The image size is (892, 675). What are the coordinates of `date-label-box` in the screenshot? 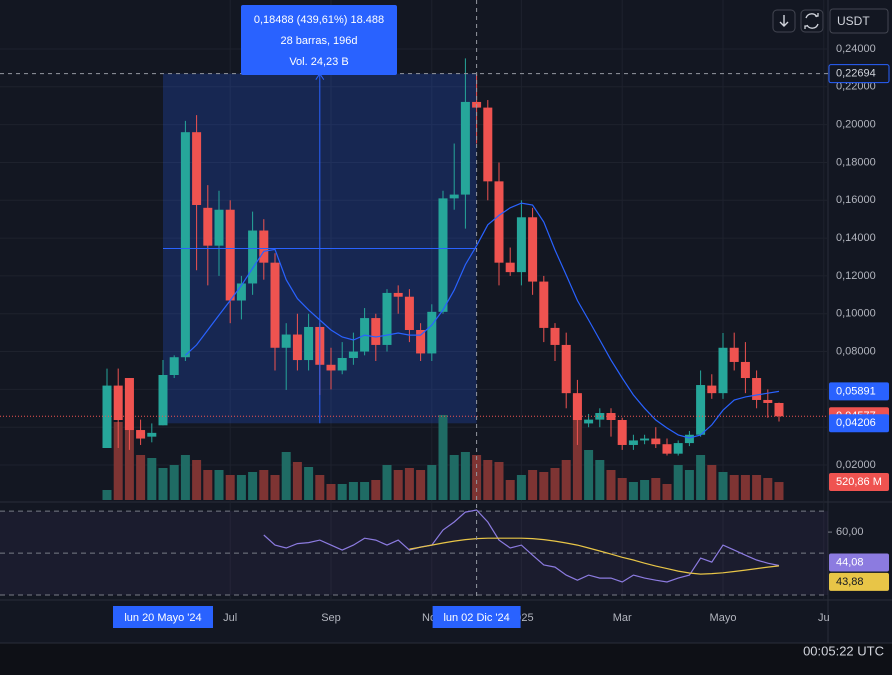 It's located at (476, 617).